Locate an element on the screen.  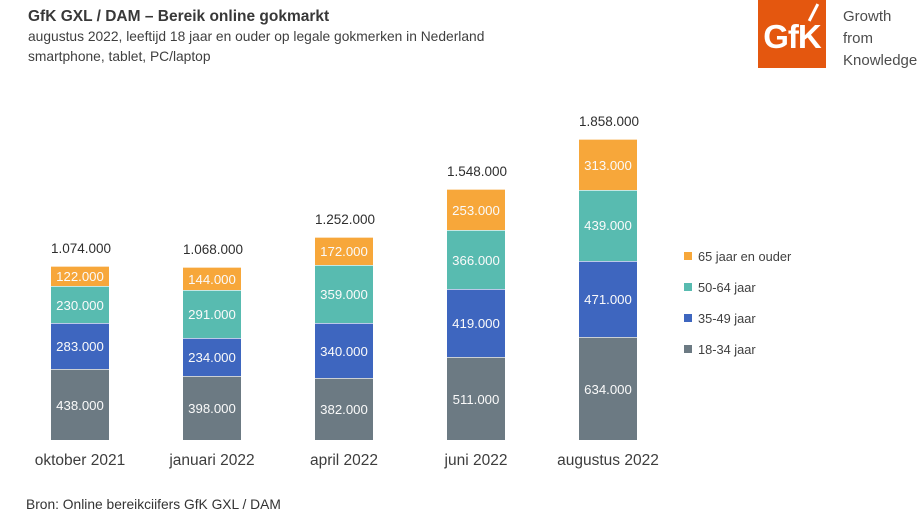
bar-segment: 366.000 is located at coordinates (476, 260).